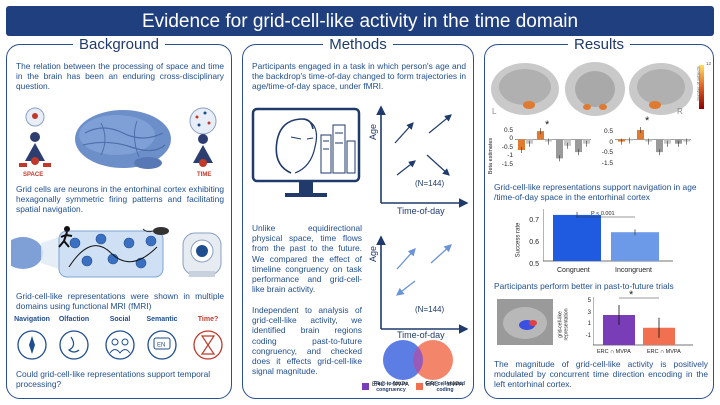 The height and width of the screenshot is (405, 720). I want to click on domain-semantic-label: Semantic, so click(162, 319).